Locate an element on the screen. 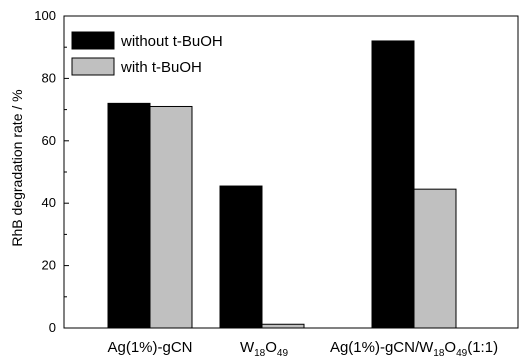  y-tick-label: 100 is located at coordinates (45, 15).